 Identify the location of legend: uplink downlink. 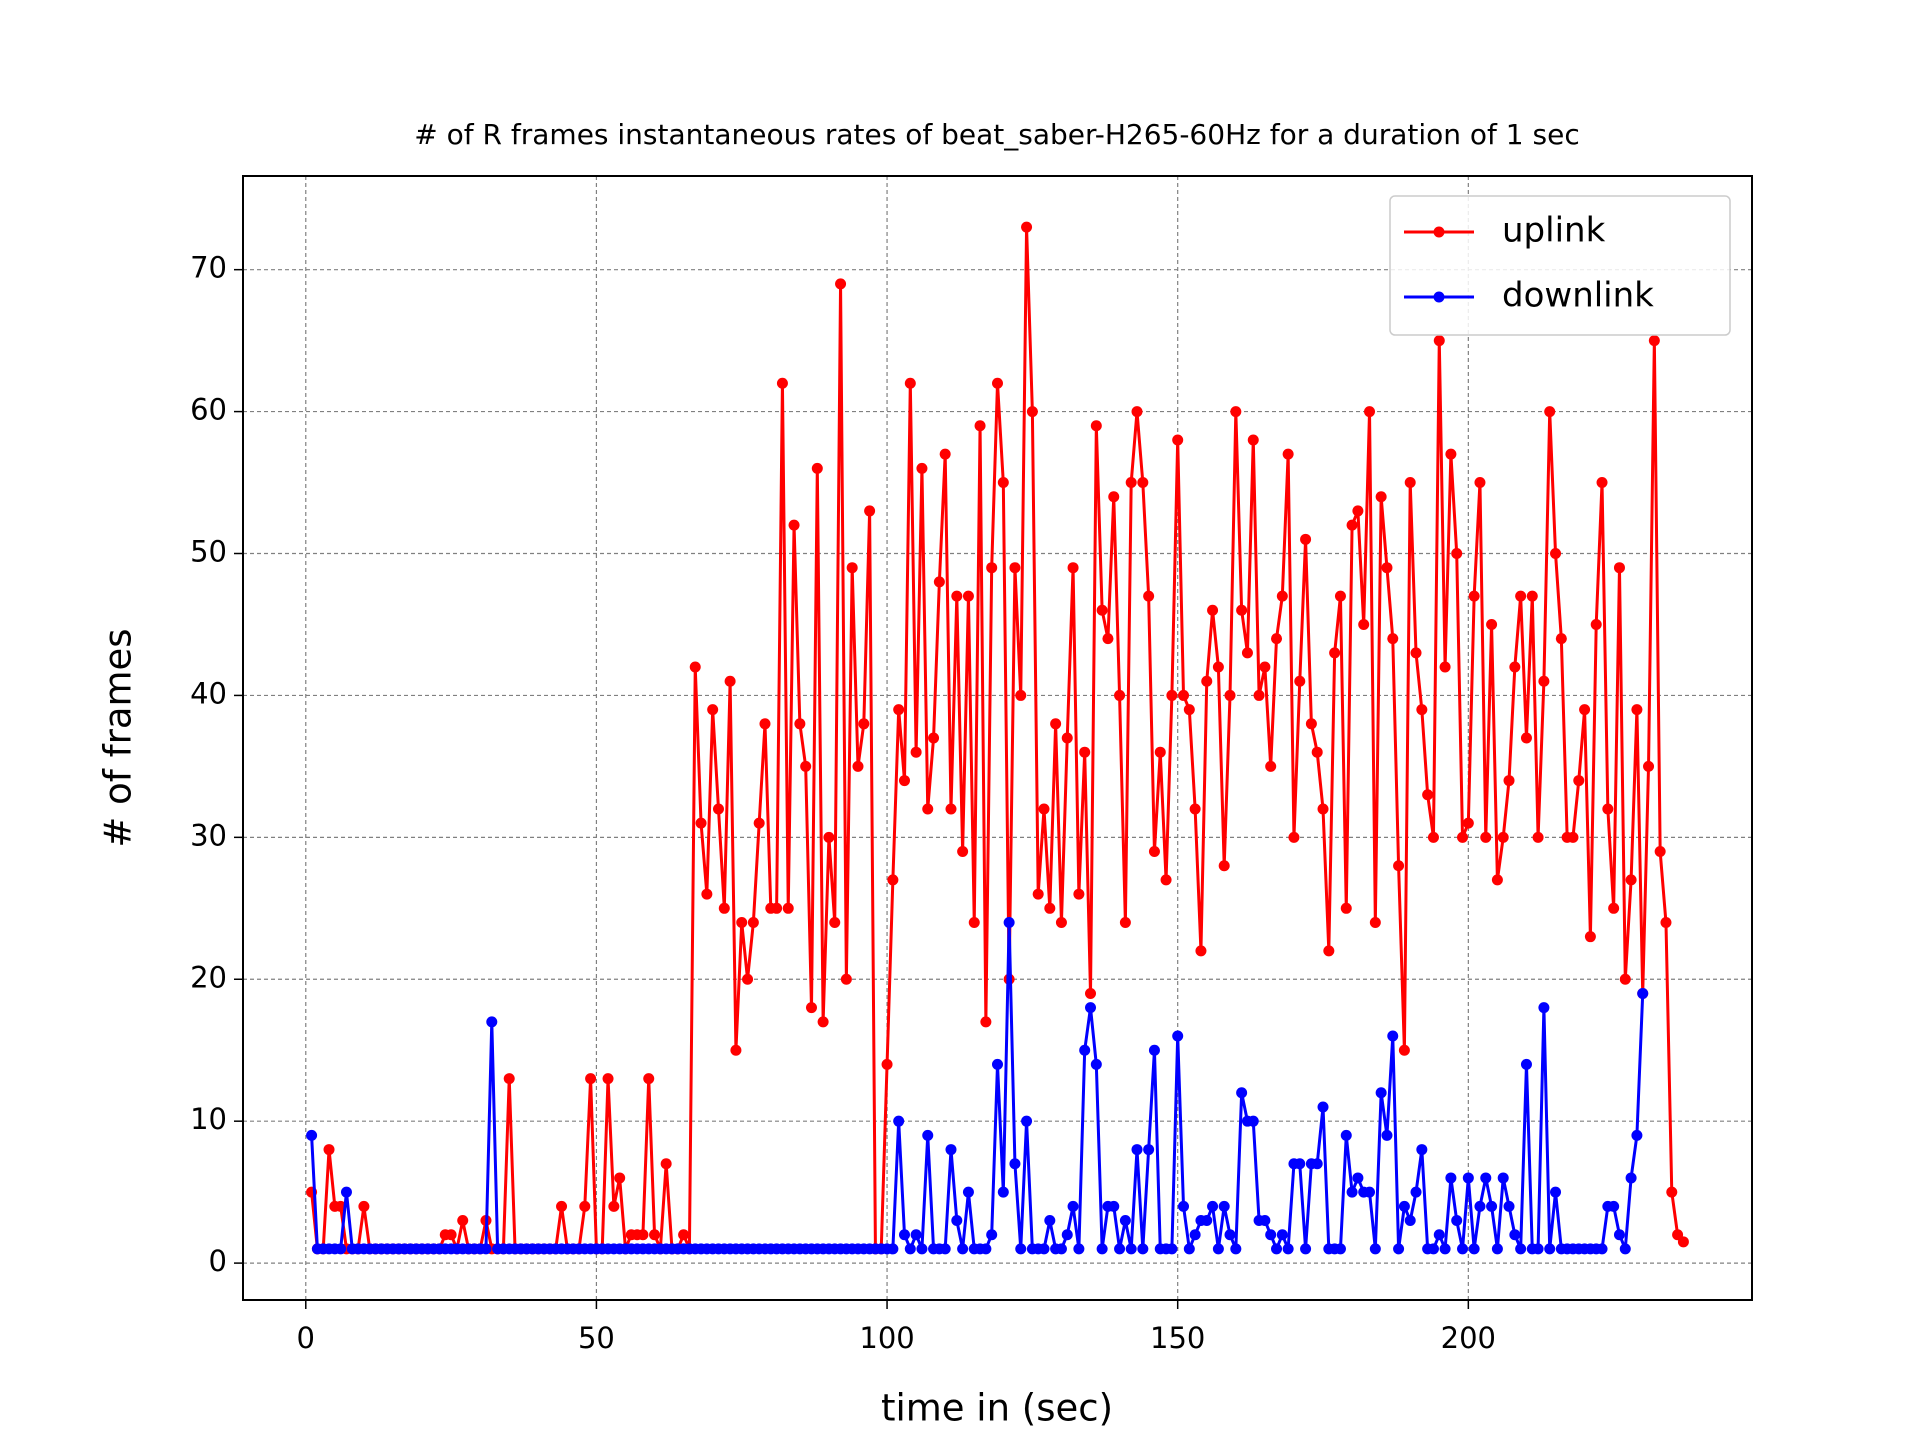
(1560, 265).